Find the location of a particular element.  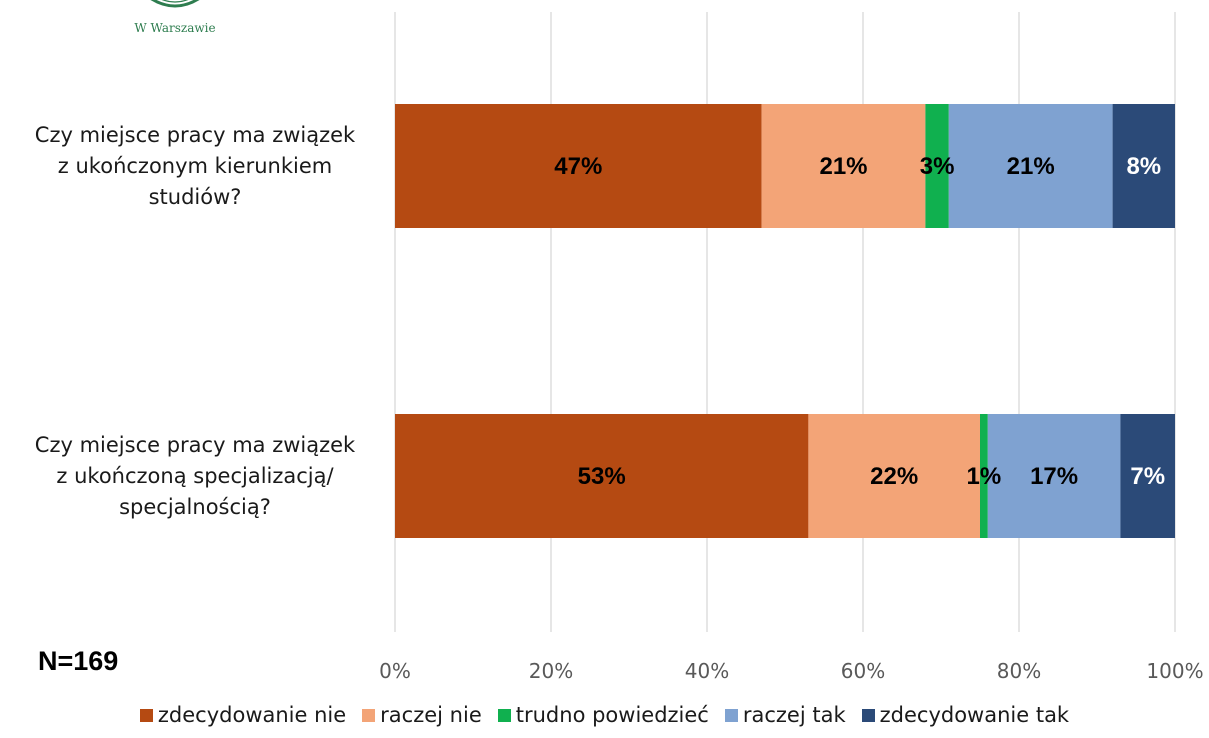

data-label: 47% is located at coordinates (578, 166).